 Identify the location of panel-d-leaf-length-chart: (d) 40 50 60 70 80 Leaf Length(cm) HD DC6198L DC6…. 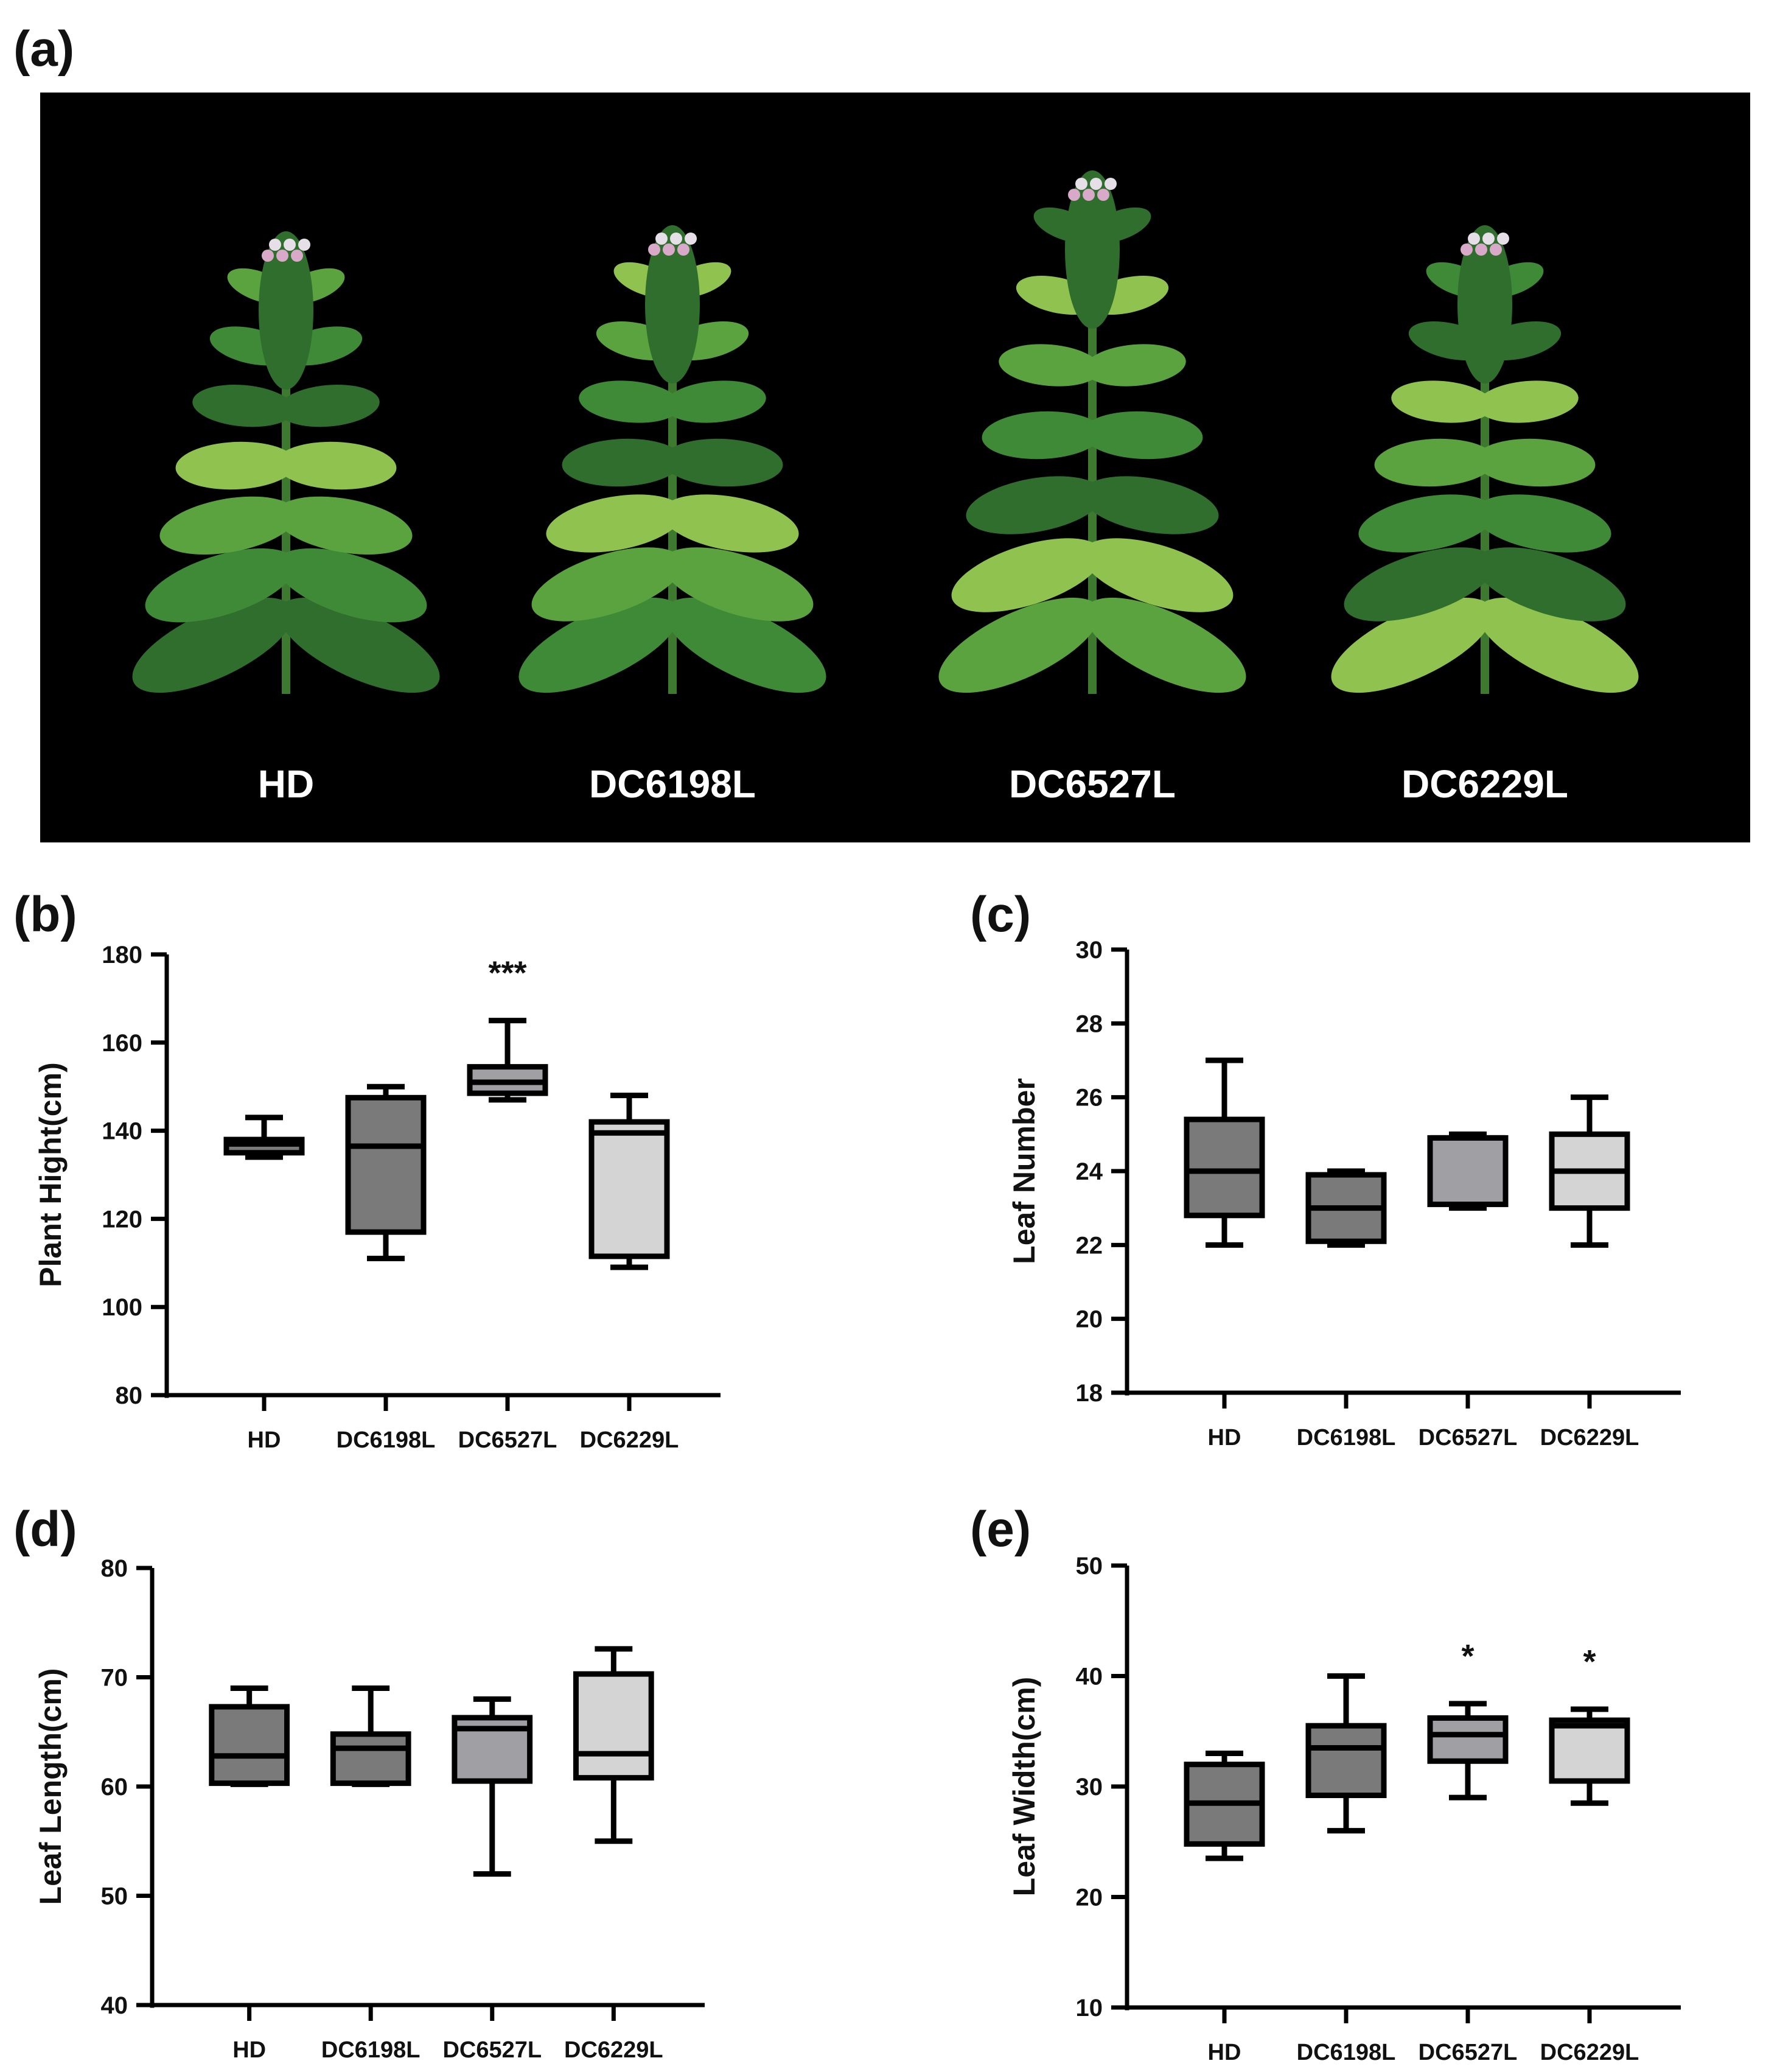
(359, 1782).